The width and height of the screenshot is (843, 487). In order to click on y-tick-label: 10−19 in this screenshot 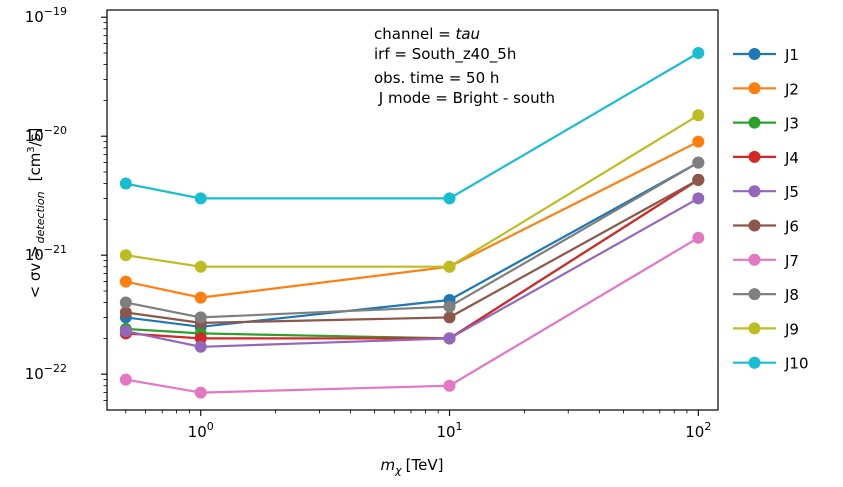, I will do `click(46, 15)`.